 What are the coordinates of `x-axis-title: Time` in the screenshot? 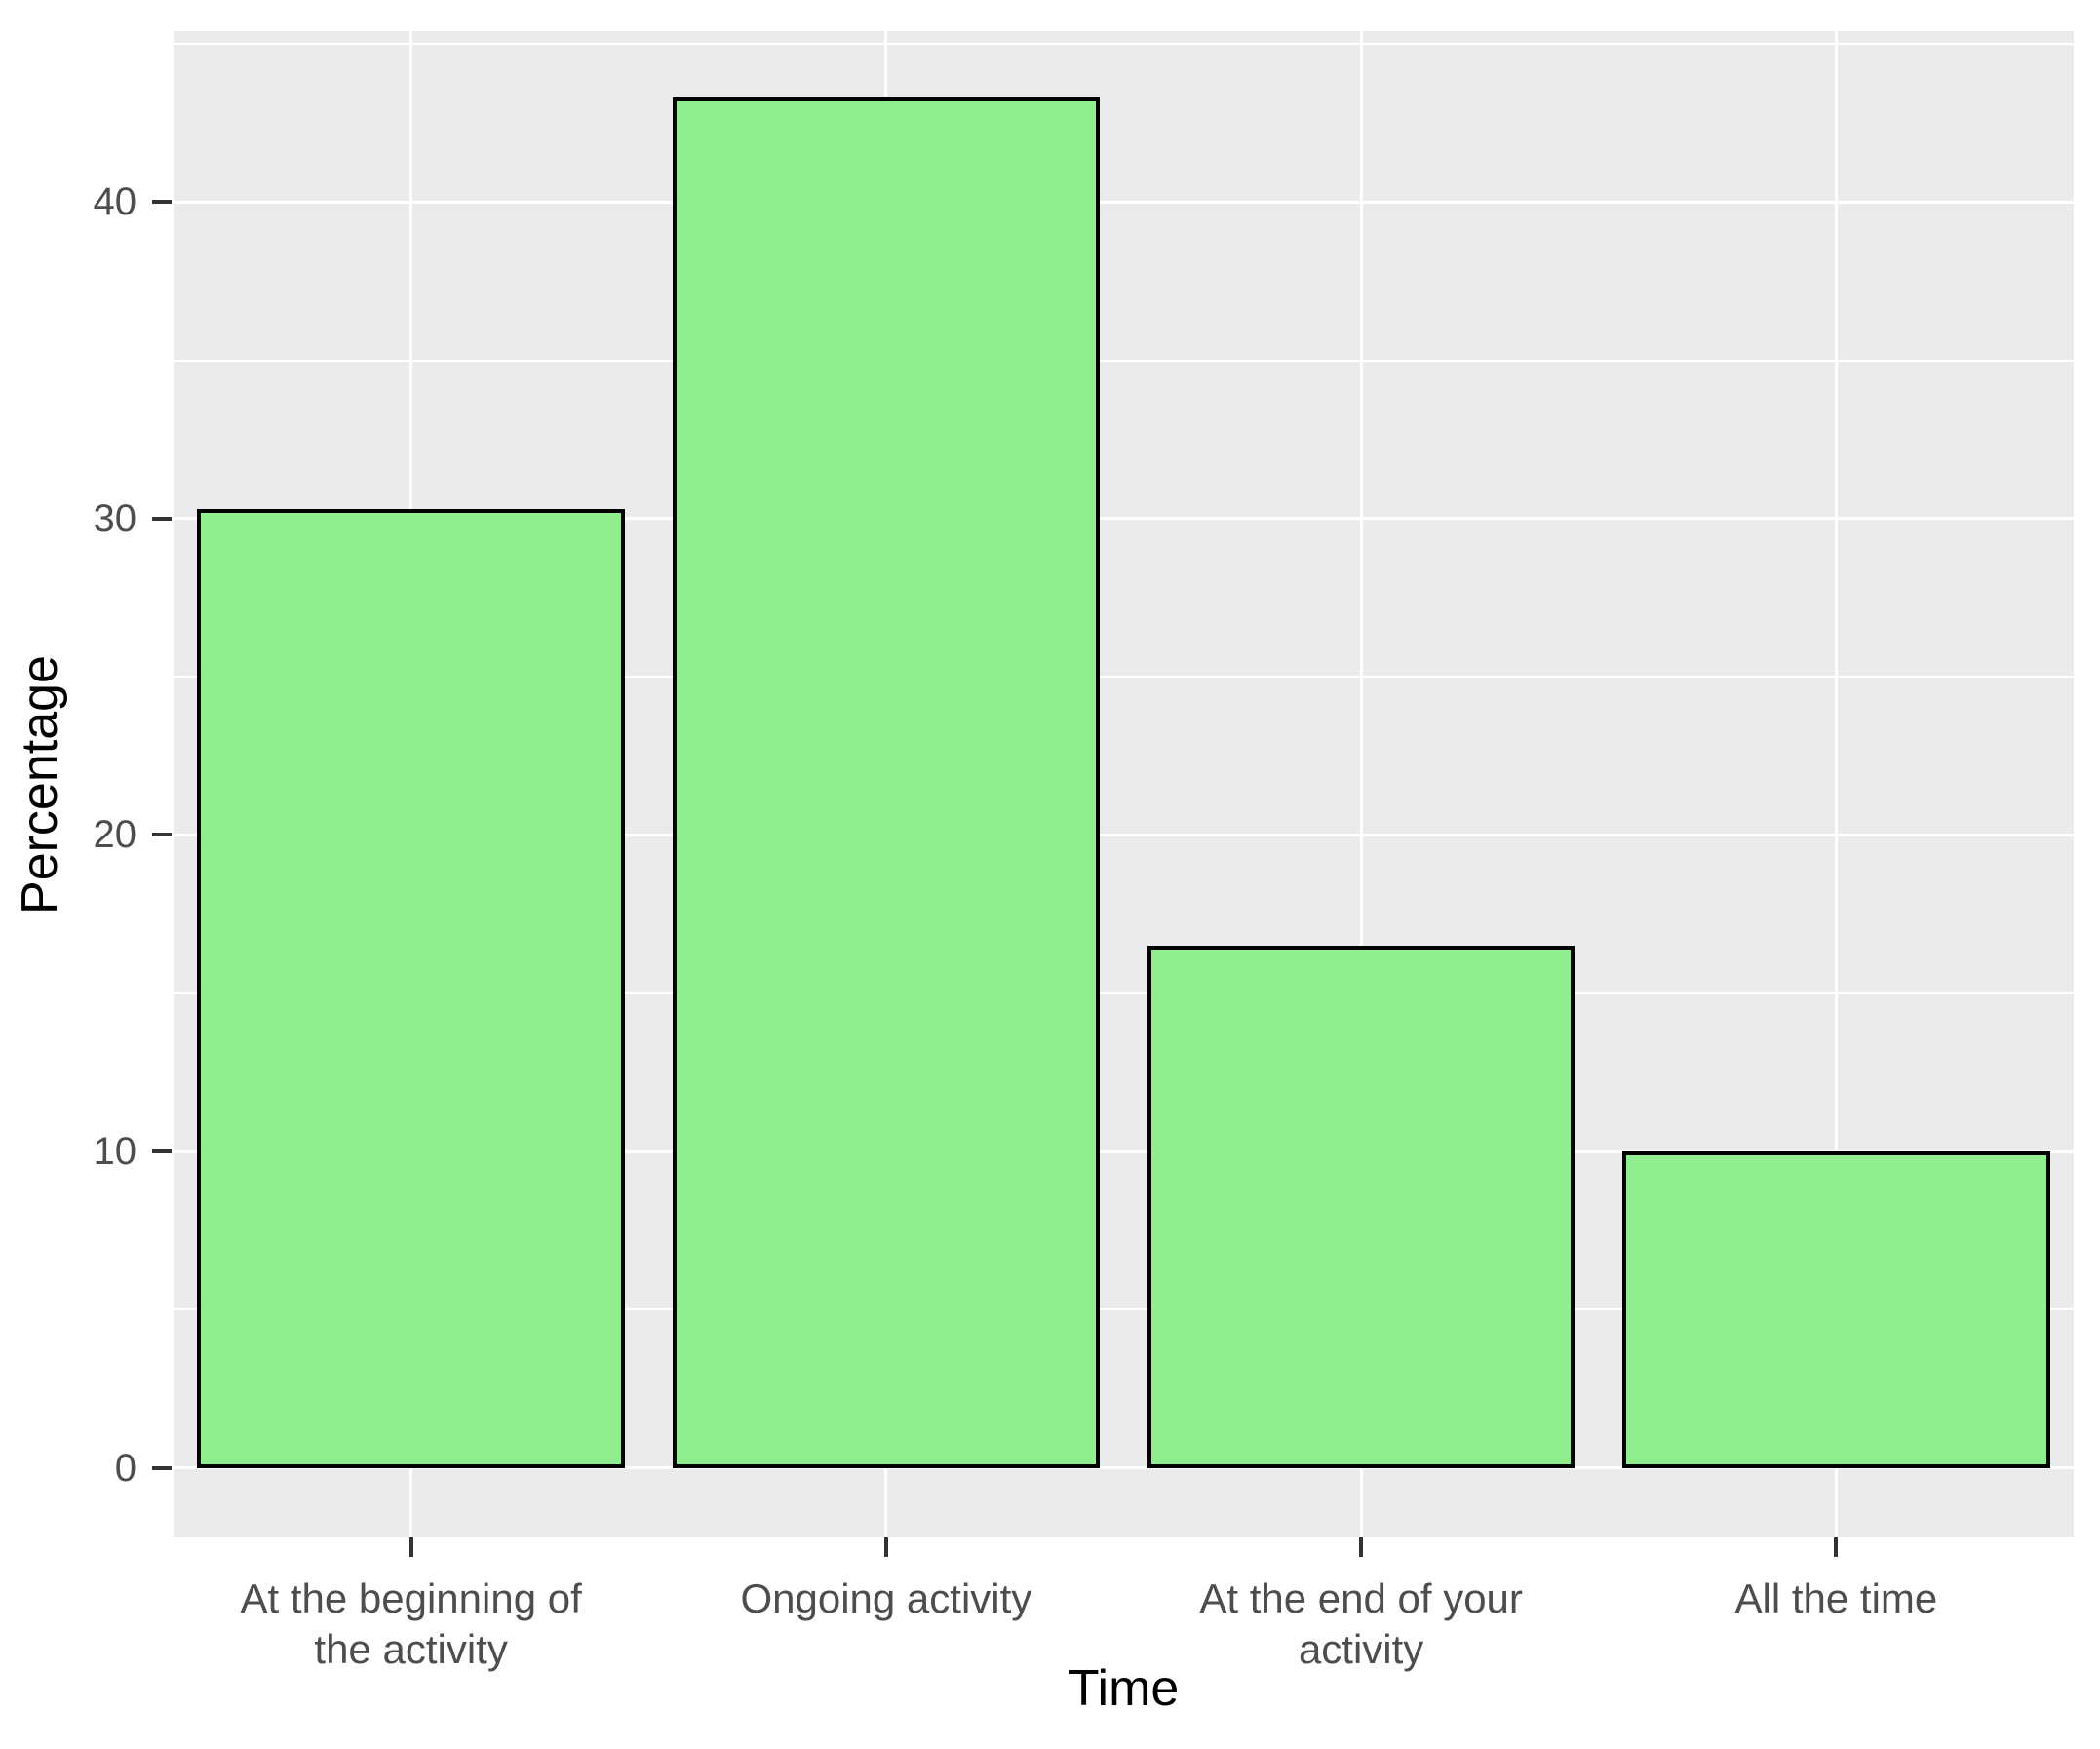 It's located at (1124, 1688).